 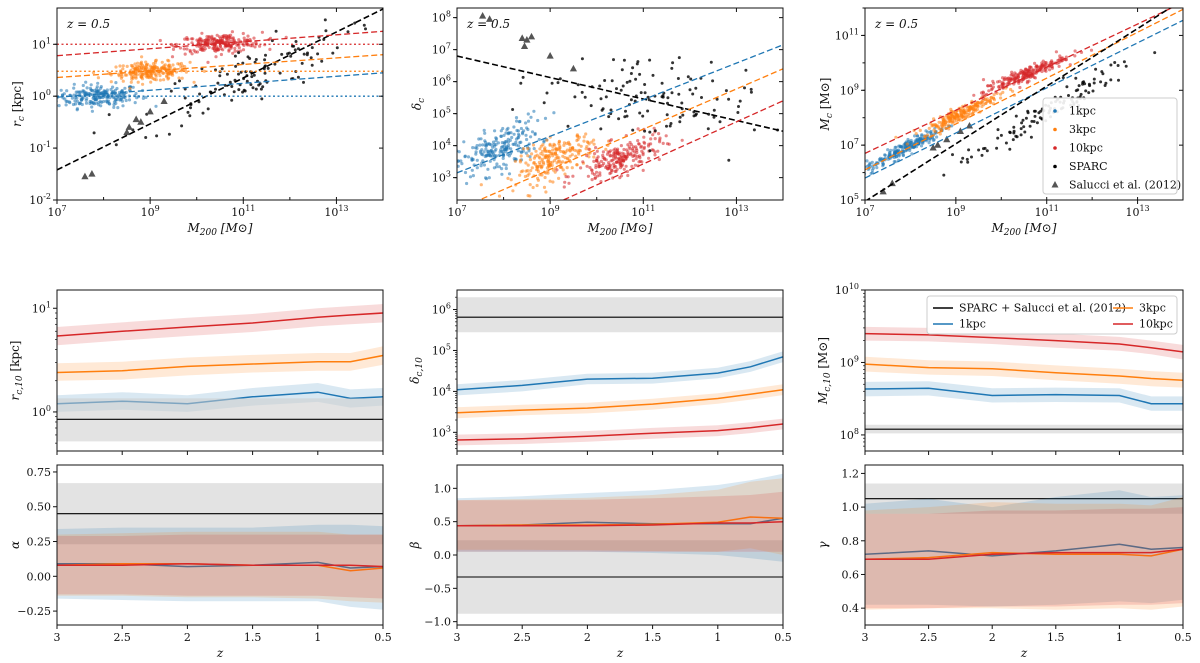 I want to click on points-10kpc, so click(x=619, y=157).